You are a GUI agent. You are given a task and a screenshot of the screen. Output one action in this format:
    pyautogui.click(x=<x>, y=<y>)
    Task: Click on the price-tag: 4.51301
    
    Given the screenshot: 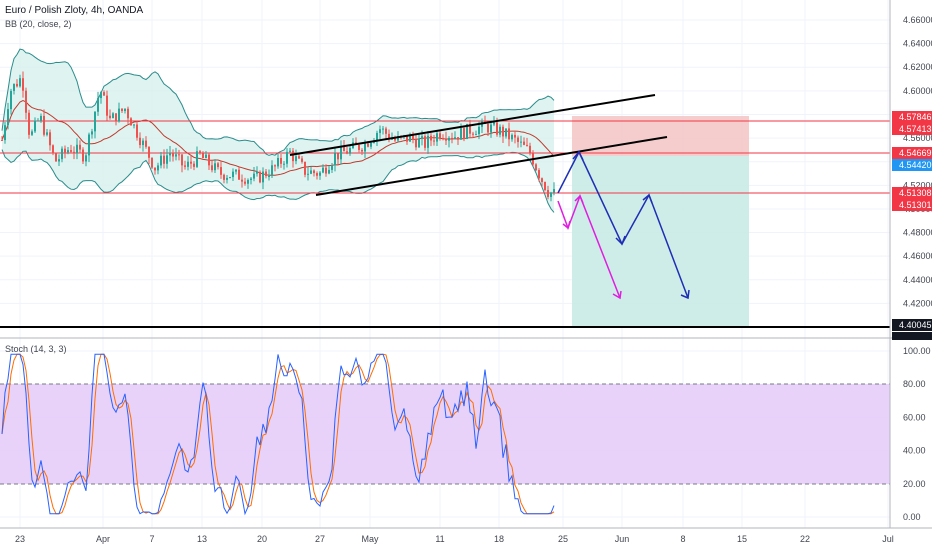 What is the action you would take?
    pyautogui.click(x=912, y=205)
    